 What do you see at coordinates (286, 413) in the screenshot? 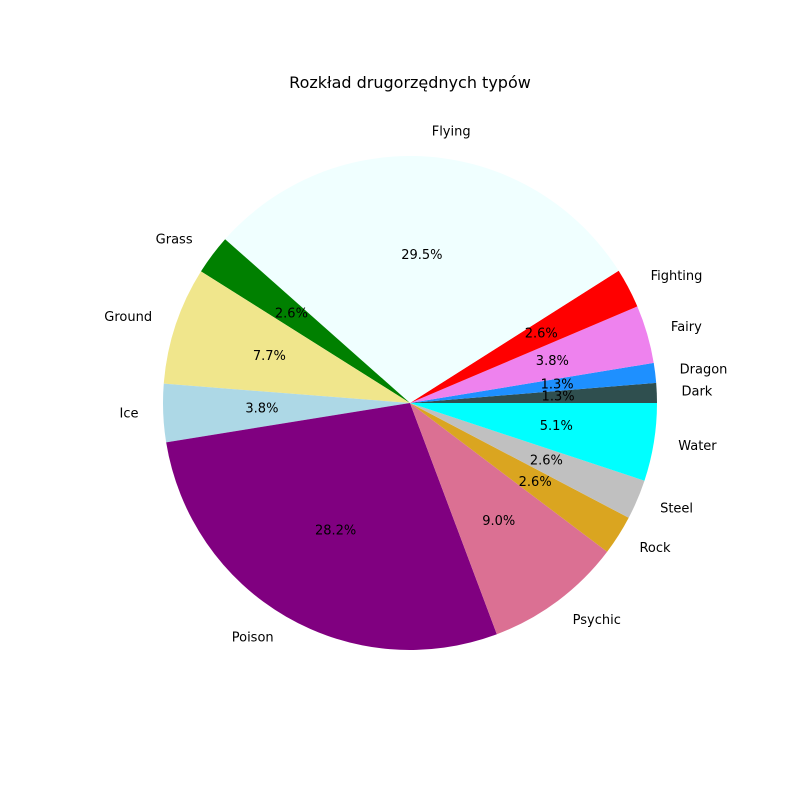
I see `pie-slice-ice` at bounding box center [286, 413].